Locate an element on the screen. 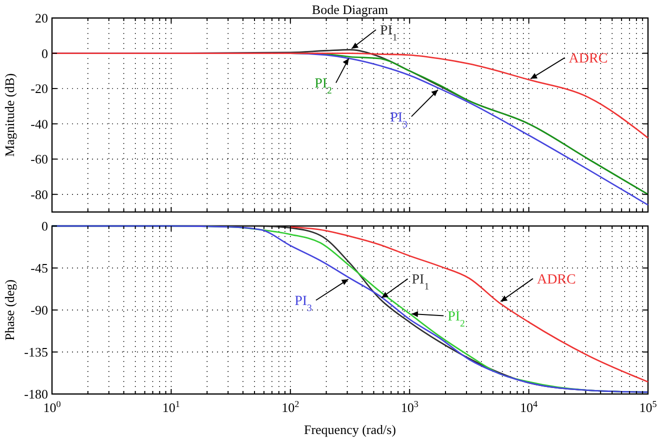  x-tick-label: 10$^{3}$ is located at coordinates (409, 407).